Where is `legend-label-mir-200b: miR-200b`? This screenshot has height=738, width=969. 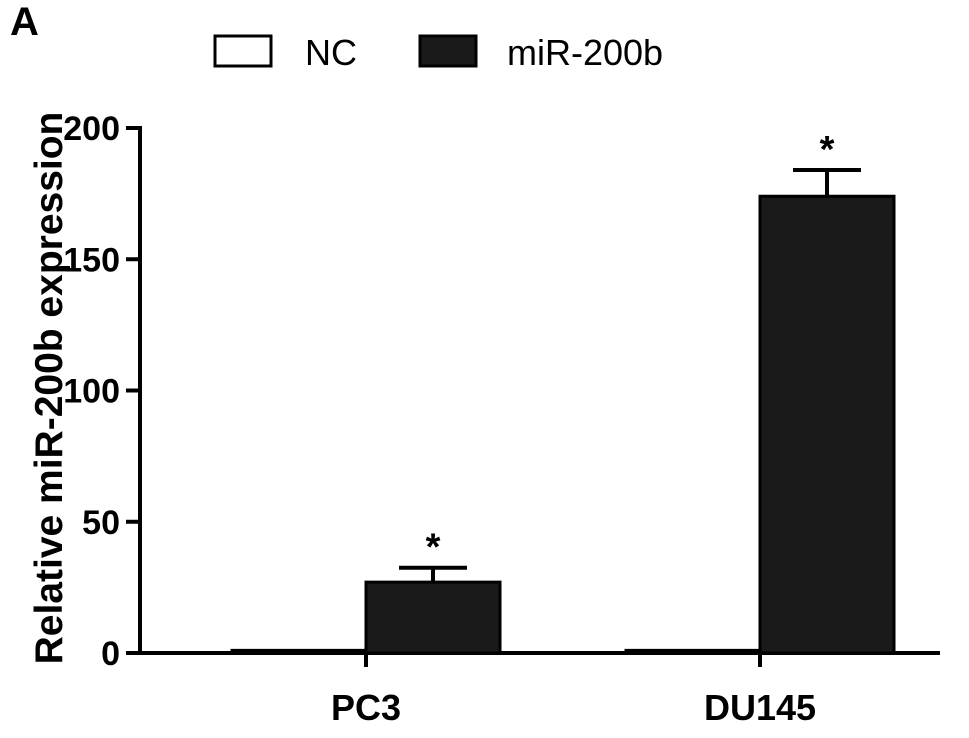
legend-label-mir-200b: miR-200b is located at coordinates (585, 52).